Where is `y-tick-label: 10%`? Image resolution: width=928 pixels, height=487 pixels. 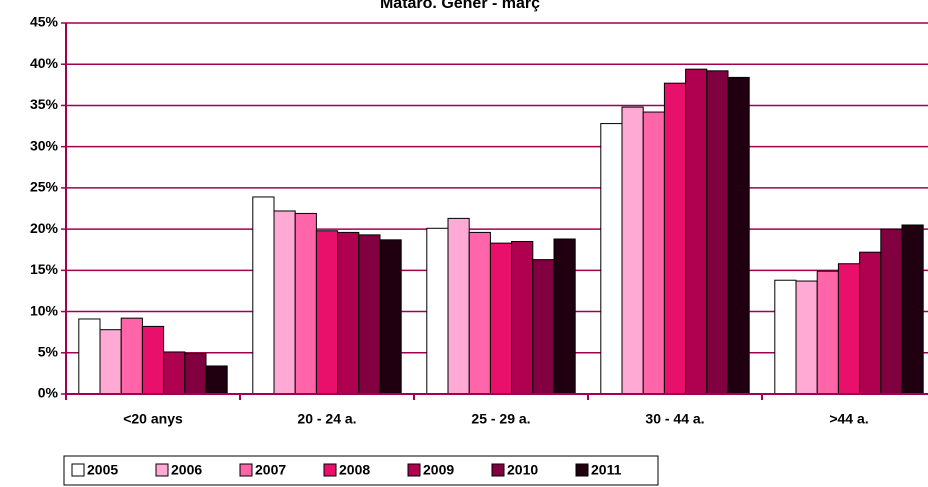
y-tick-label: 10% is located at coordinates (44, 310).